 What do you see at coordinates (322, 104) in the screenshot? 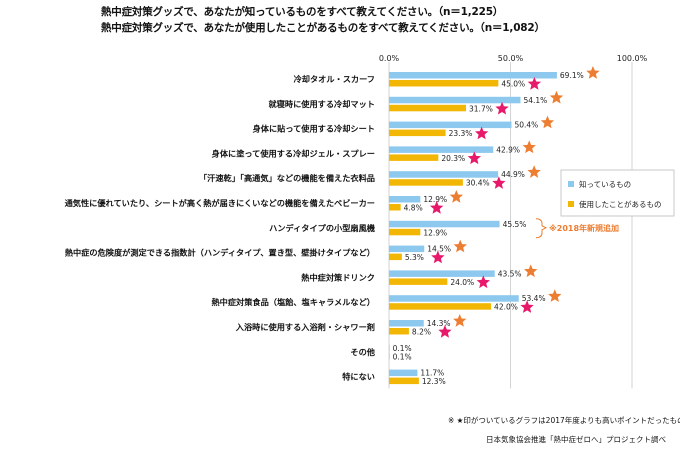
I see `category-label: 就寝時に使用する冷却マット` at bounding box center [322, 104].